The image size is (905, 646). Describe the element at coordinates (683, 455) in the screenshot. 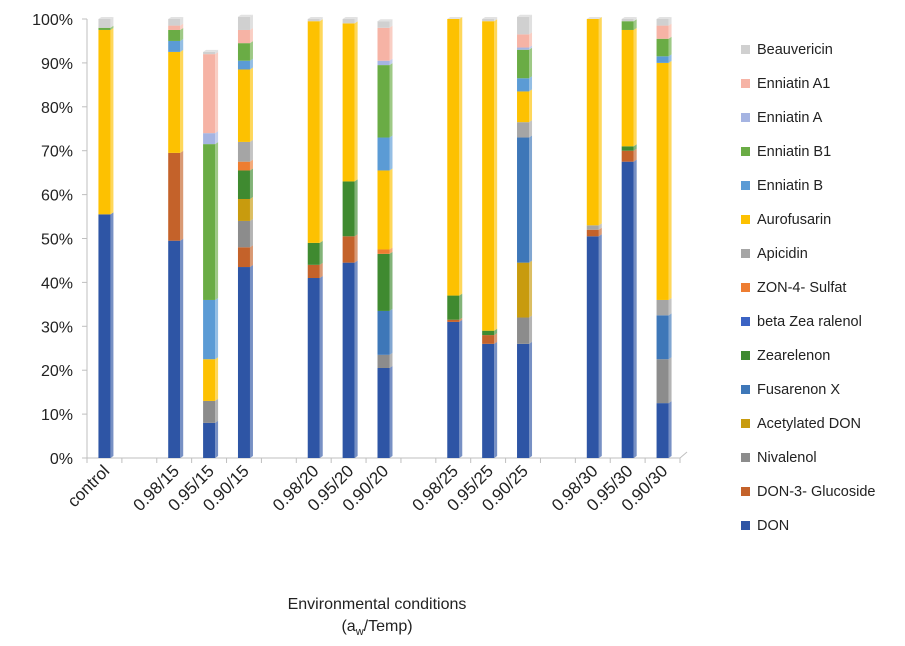

I see `x-axis-depth-line` at that location.